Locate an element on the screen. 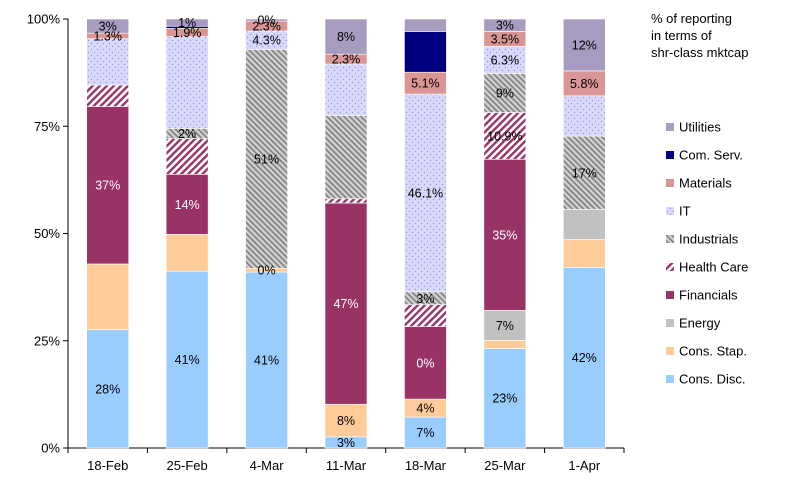 Image resolution: width=796 pixels, height=482 pixels. data-label: 9% is located at coordinates (505, 94).